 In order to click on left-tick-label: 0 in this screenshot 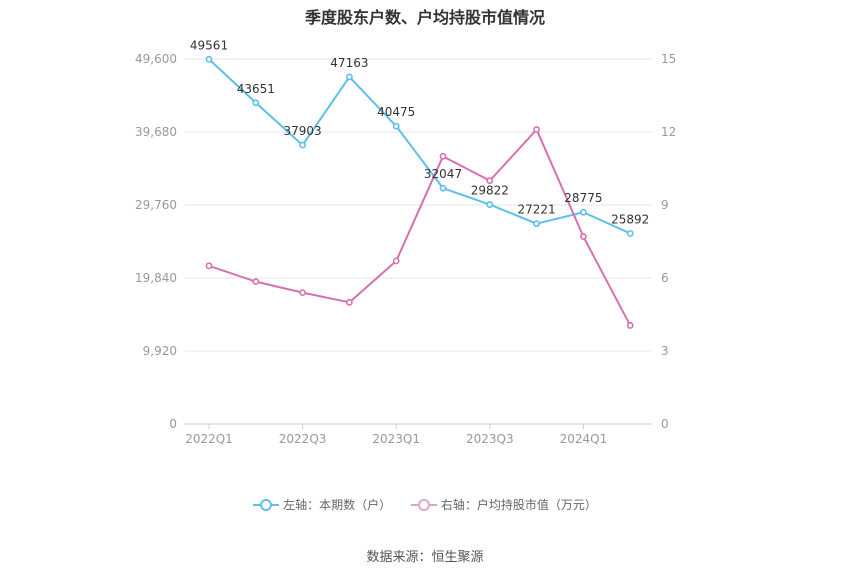, I will do `click(173, 424)`.